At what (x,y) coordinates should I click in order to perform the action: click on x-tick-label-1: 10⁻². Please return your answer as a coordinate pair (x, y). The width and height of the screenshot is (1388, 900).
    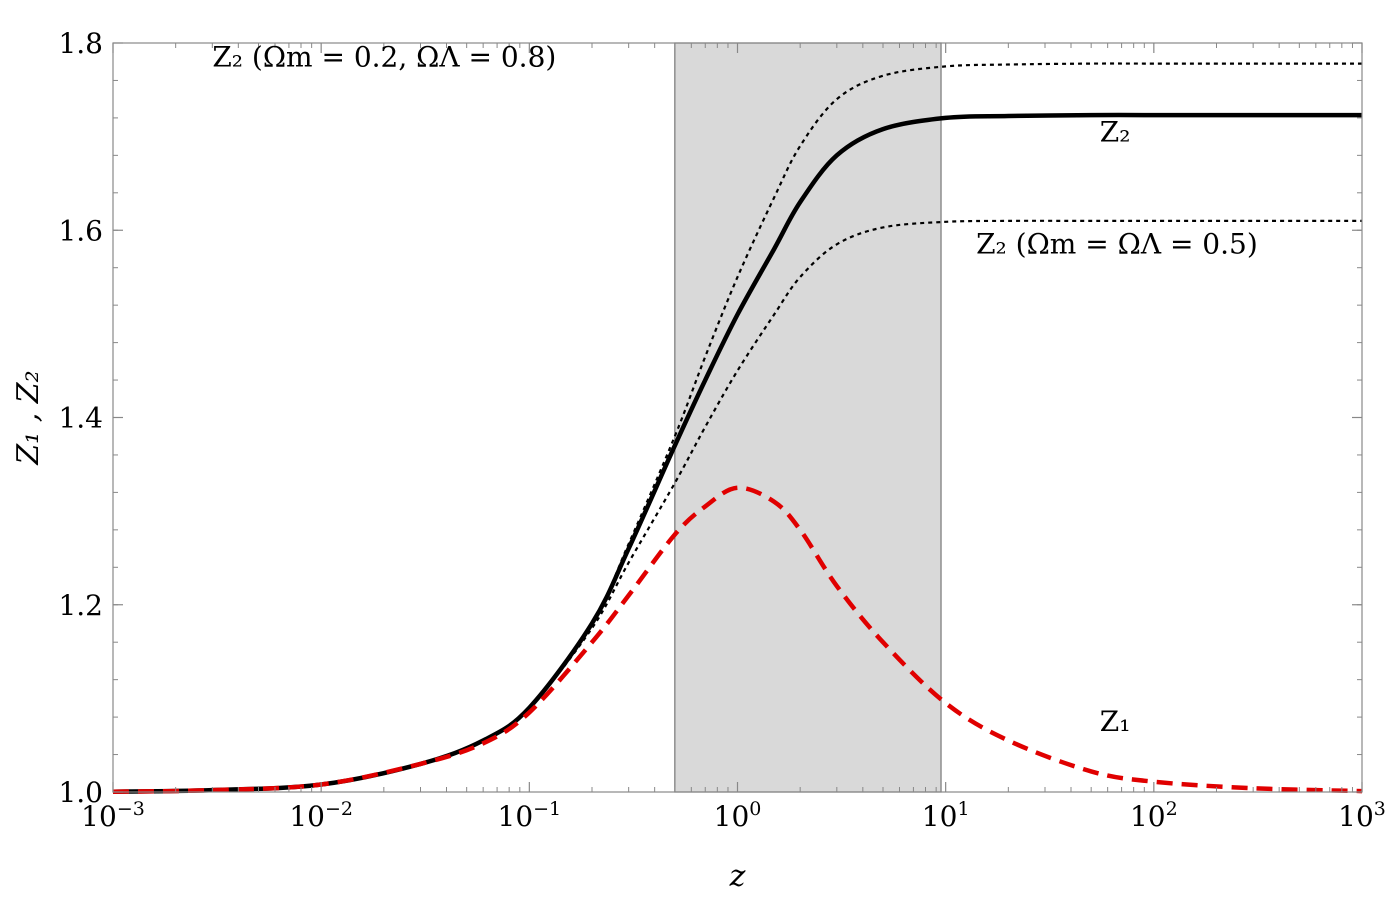
    Looking at the image, I should click on (321, 815).